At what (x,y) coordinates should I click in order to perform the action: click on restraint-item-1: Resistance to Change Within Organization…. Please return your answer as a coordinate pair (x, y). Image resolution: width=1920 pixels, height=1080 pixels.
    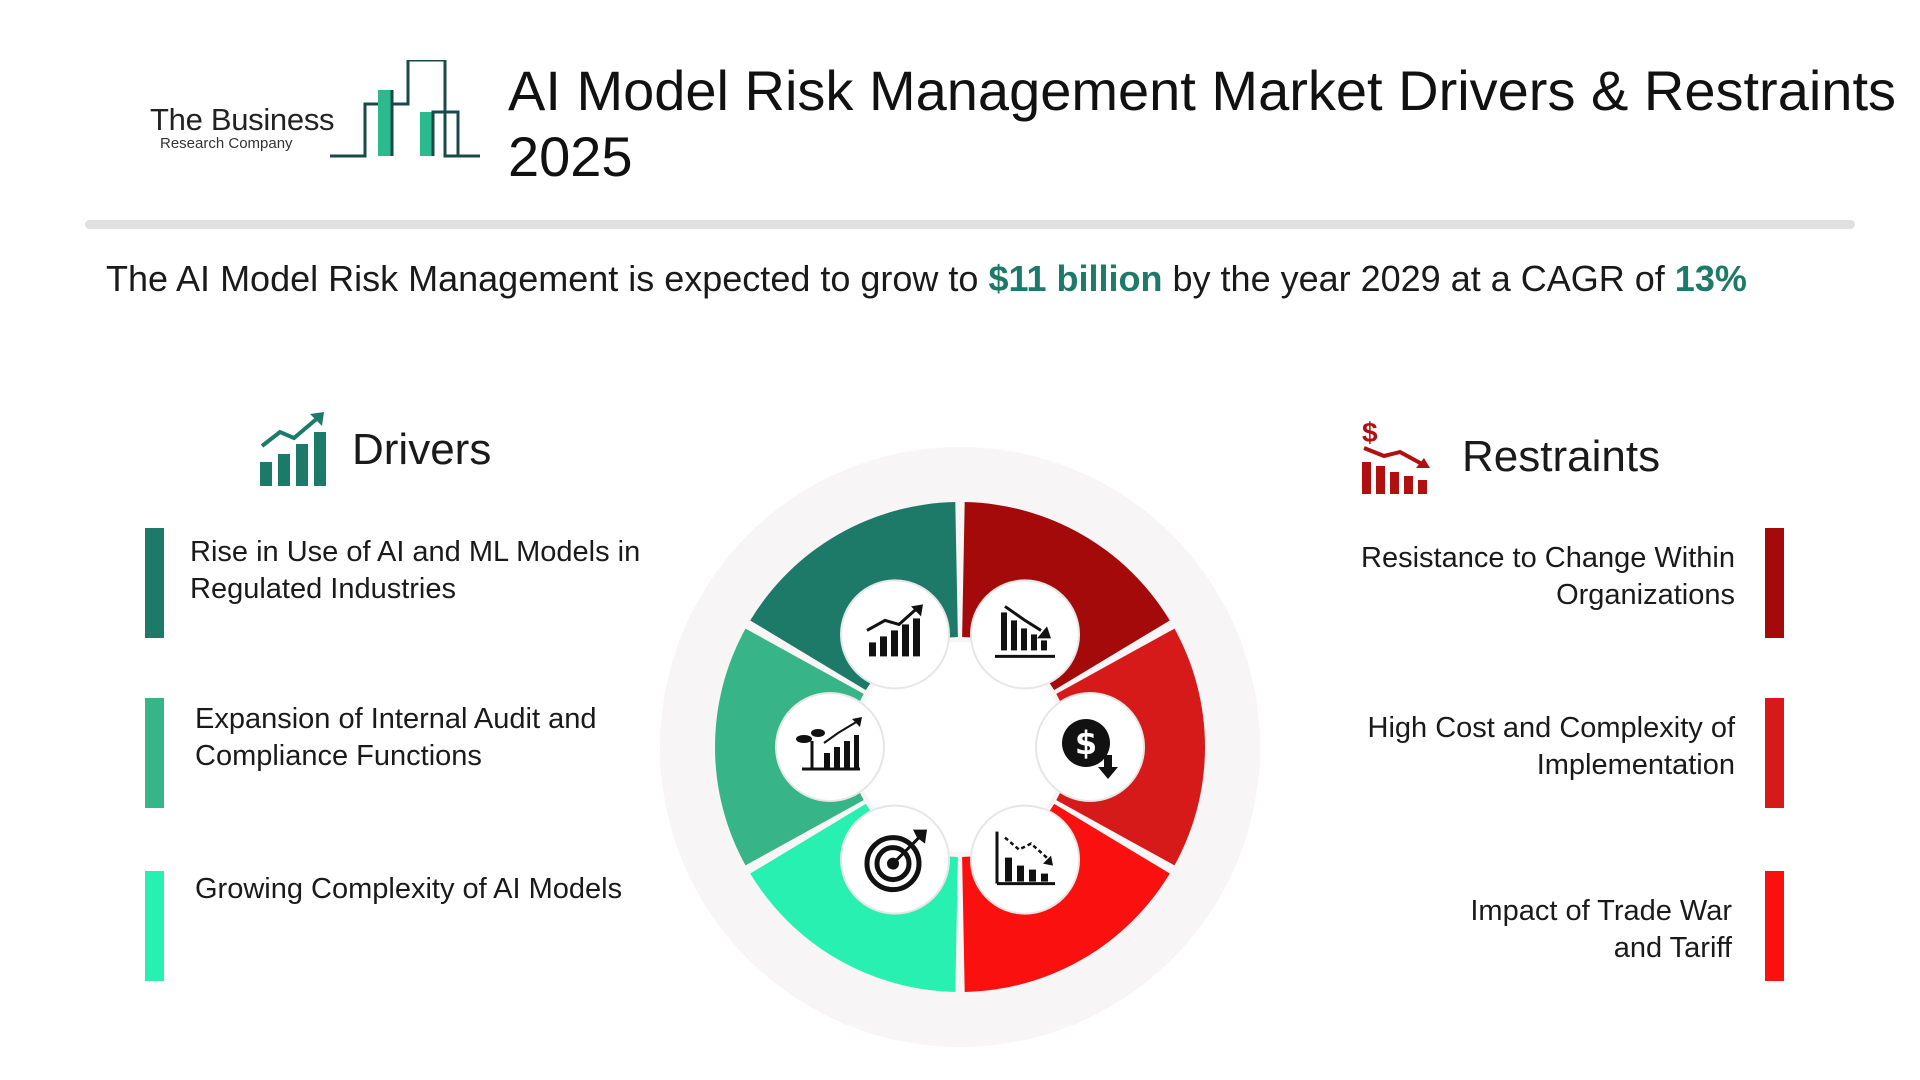
    Looking at the image, I should click on (1548, 576).